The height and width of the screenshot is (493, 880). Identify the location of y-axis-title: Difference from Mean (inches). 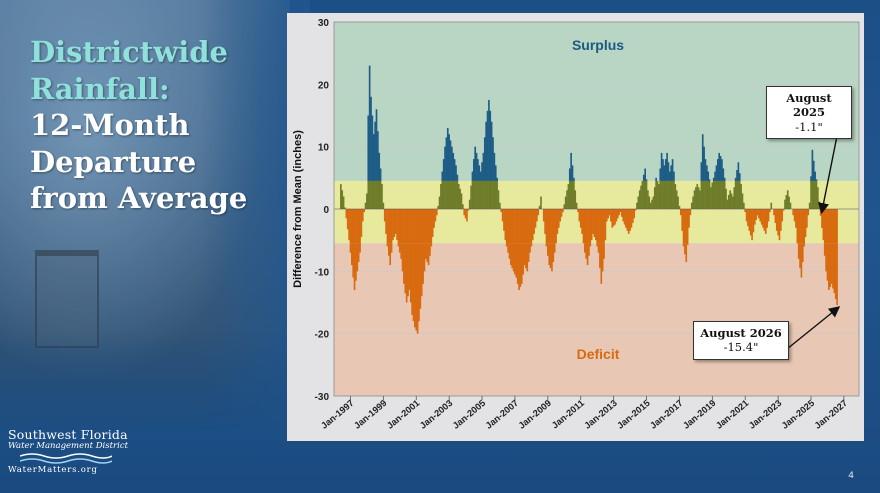
(298, 209).